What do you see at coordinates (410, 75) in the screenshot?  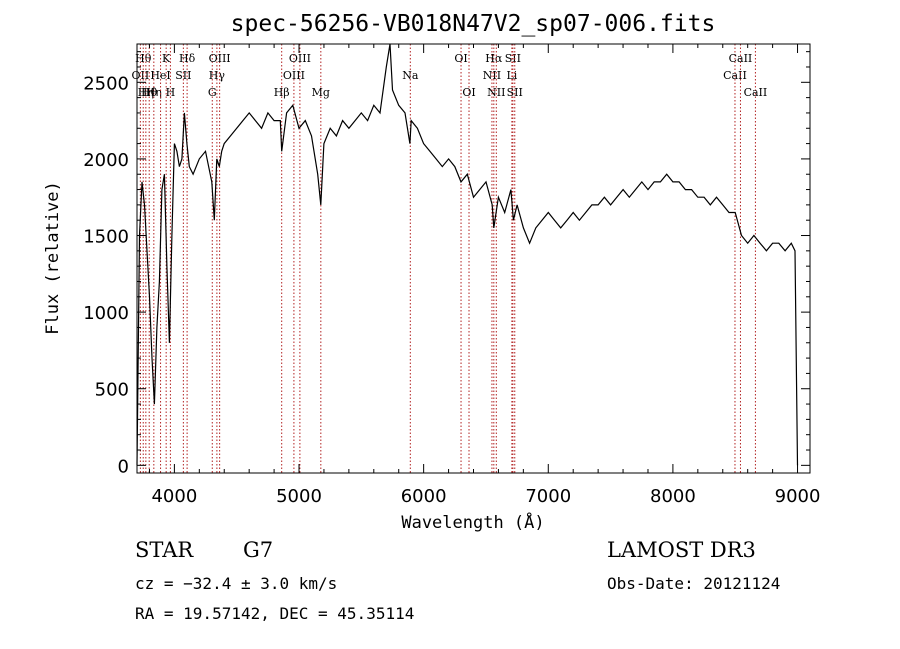 I see `line-marker-label: Na` at bounding box center [410, 75].